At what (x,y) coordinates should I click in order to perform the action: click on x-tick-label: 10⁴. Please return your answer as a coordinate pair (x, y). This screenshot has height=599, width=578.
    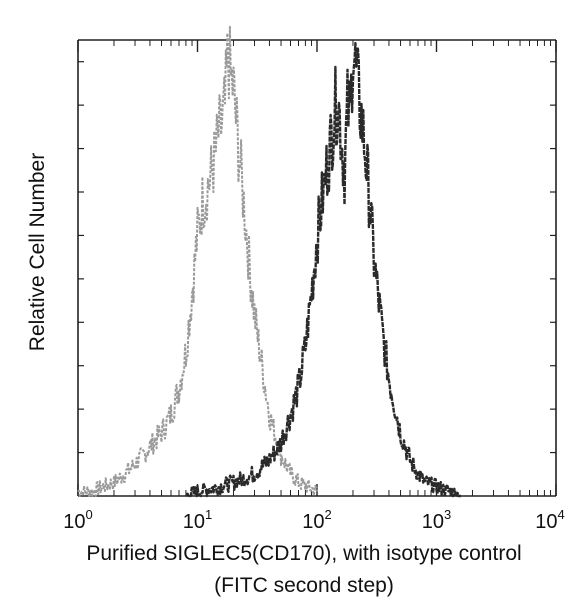
    Looking at the image, I should click on (549, 520).